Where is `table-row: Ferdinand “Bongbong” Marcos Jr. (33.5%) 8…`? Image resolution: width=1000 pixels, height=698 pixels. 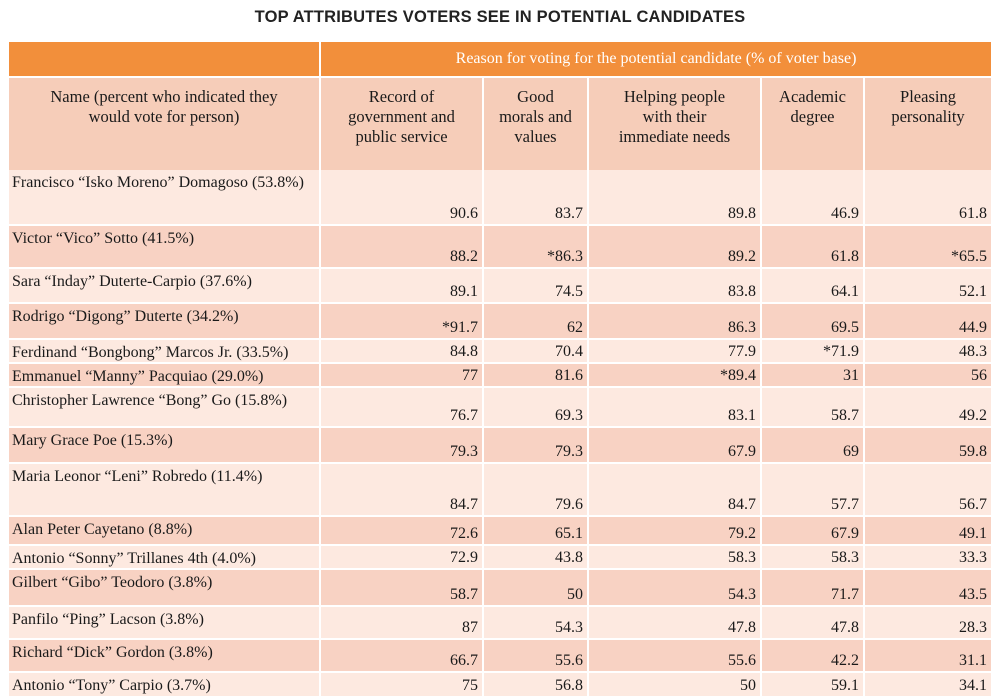
table-row: Ferdinand “Bongbong” Marcos Jr. (33.5%) 8… is located at coordinates (500, 351).